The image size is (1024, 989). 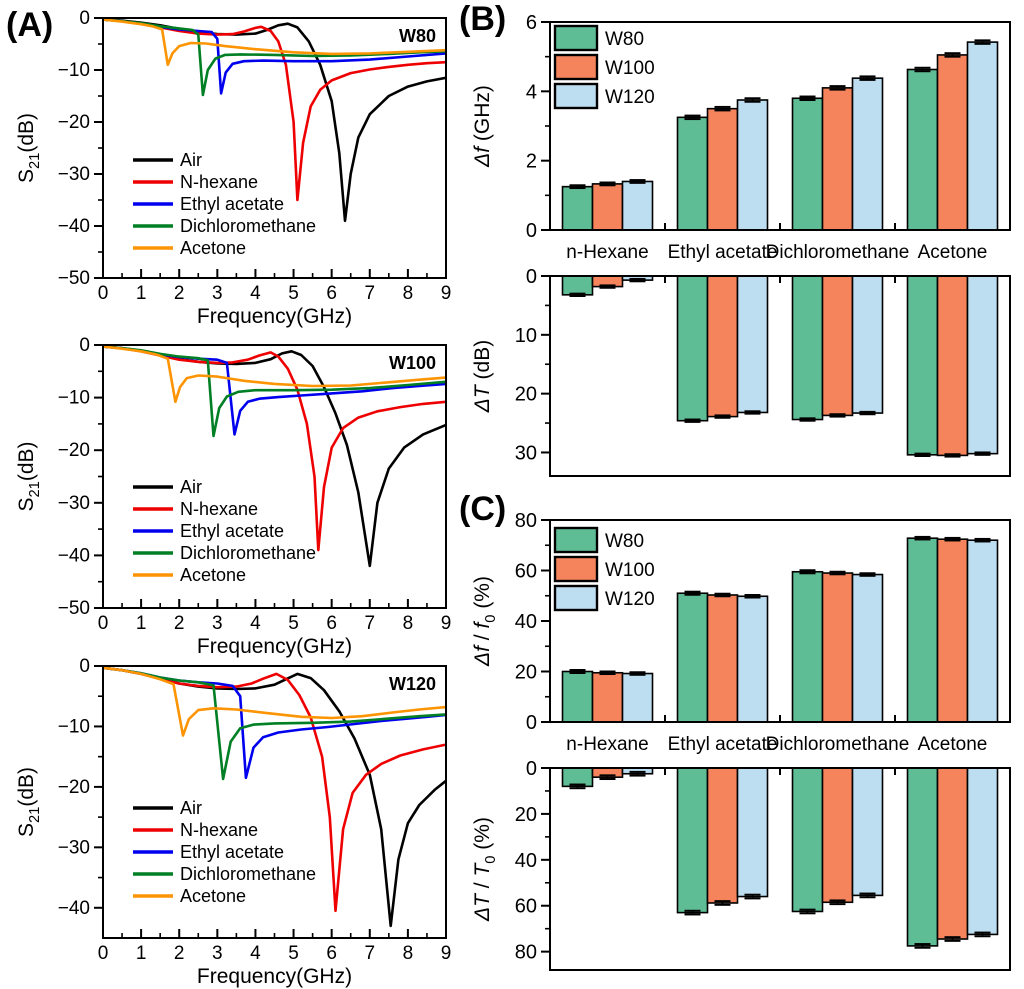 I want to click on series-air, so click(x=274, y=797).